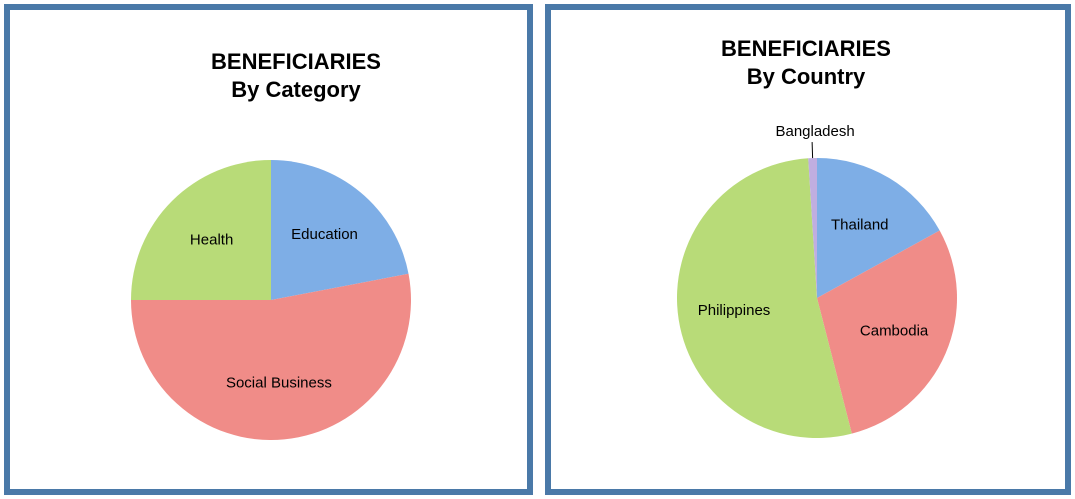 The image size is (1075, 499). I want to click on slice-label: Thailand, so click(860, 225).